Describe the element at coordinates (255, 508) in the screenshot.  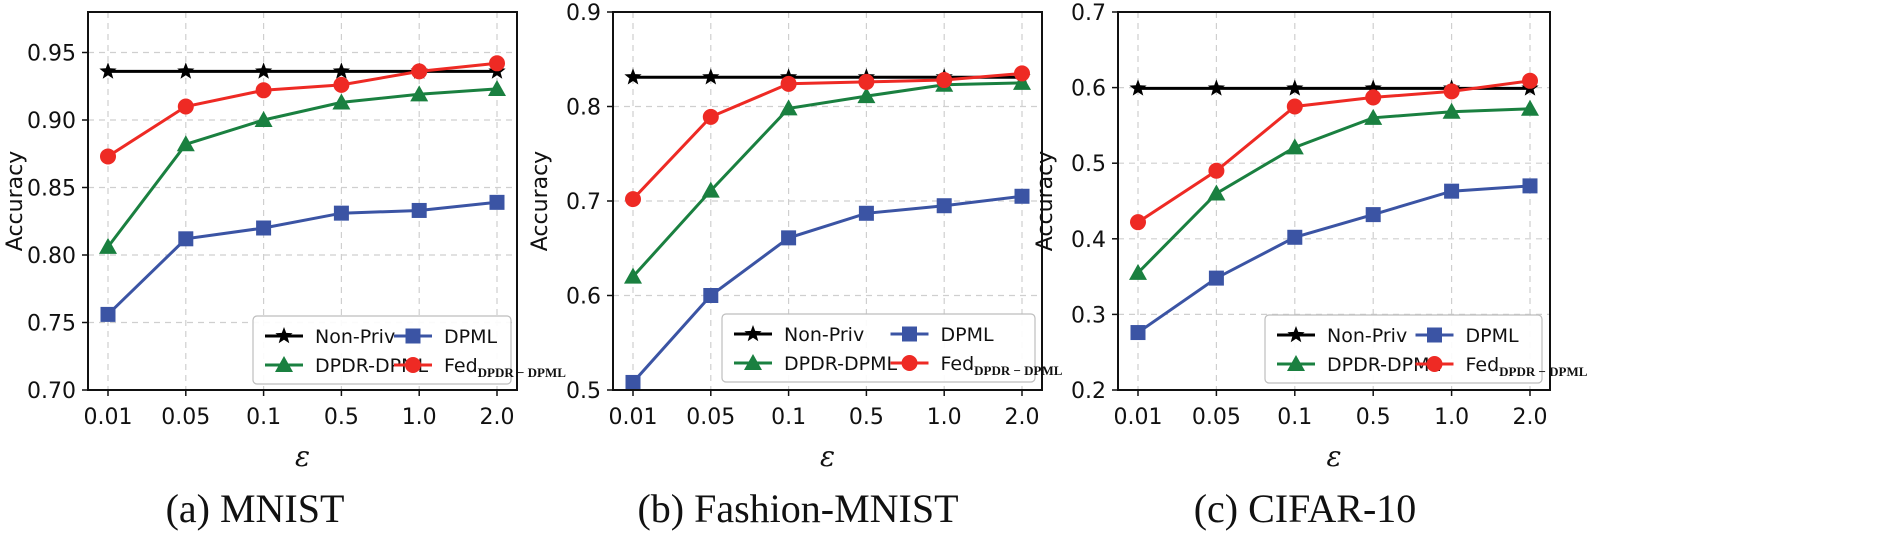
I see `panel-caption: (a) MNIST` at that location.